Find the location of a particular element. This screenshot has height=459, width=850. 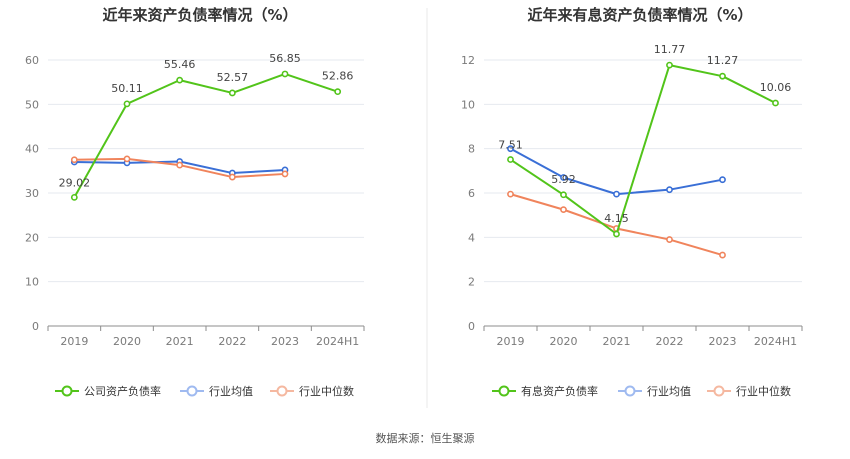

legend-label: 有息资产负债率 is located at coordinates (559, 391).